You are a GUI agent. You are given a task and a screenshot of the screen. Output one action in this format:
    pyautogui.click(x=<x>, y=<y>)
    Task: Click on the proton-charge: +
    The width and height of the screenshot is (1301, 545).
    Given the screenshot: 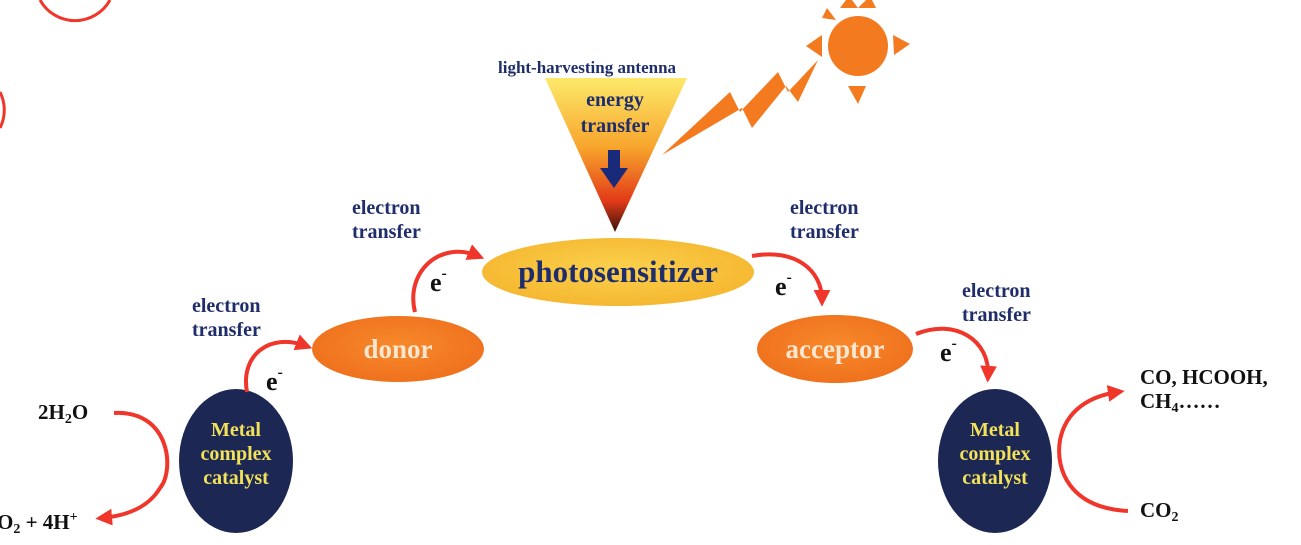 What is the action you would take?
    pyautogui.click(x=73, y=517)
    